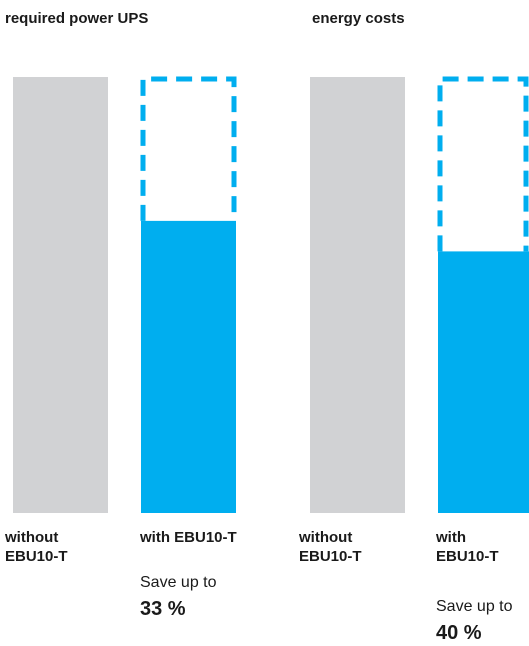 This screenshot has height=646, width=529. I want to click on category-label-energy-with: with EBU10-T, so click(467, 547).